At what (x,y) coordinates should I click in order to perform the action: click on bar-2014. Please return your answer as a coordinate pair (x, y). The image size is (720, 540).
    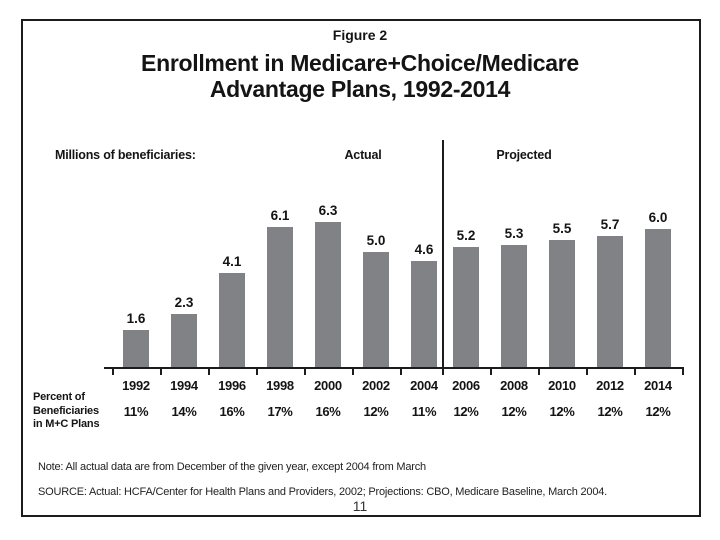
    Looking at the image, I should click on (658, 298).